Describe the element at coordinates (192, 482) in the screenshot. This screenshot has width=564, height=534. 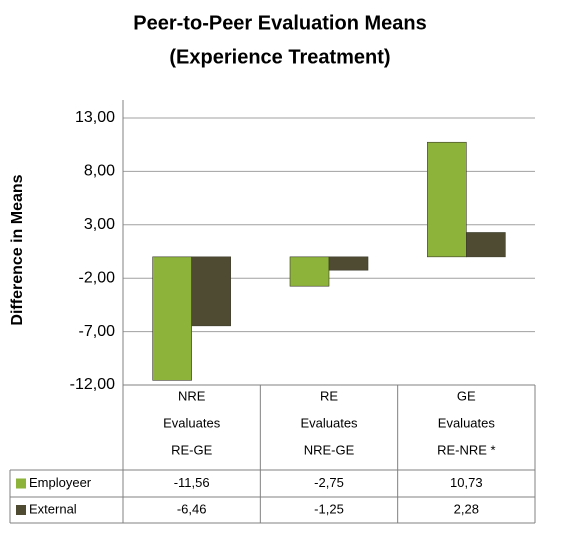
I see `data-label: -11,56` at that location.